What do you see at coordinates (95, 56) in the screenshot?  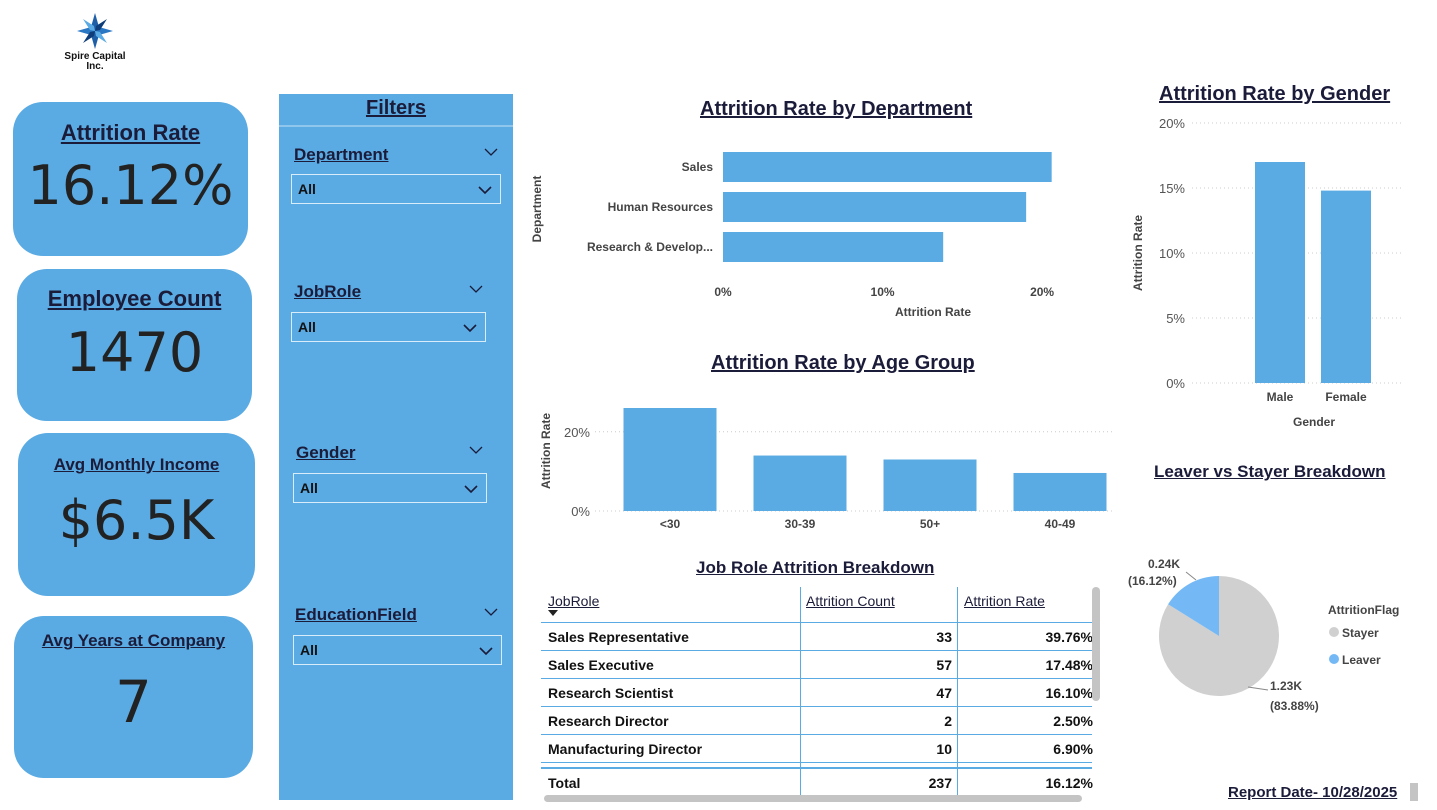 I see `company-name-line1: Spire Capital` at bounding box center [95, 56].